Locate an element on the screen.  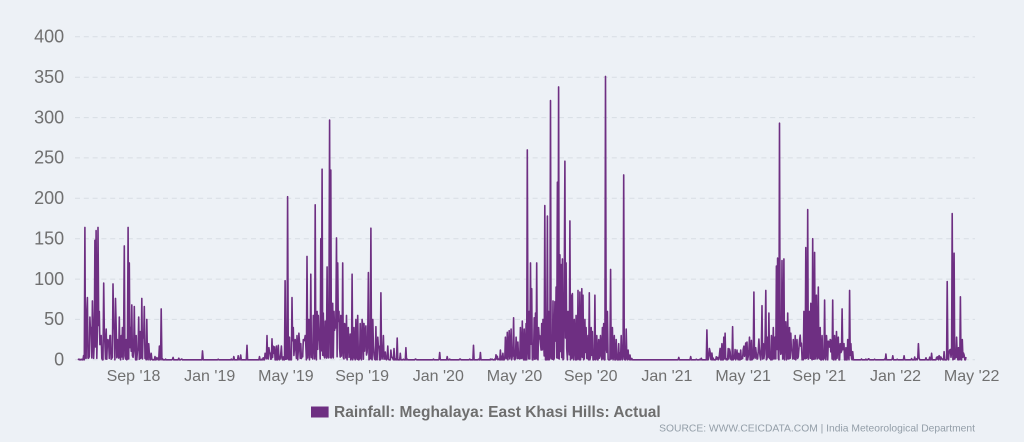
svg-text: 300 is located at coordinates (49, 117).